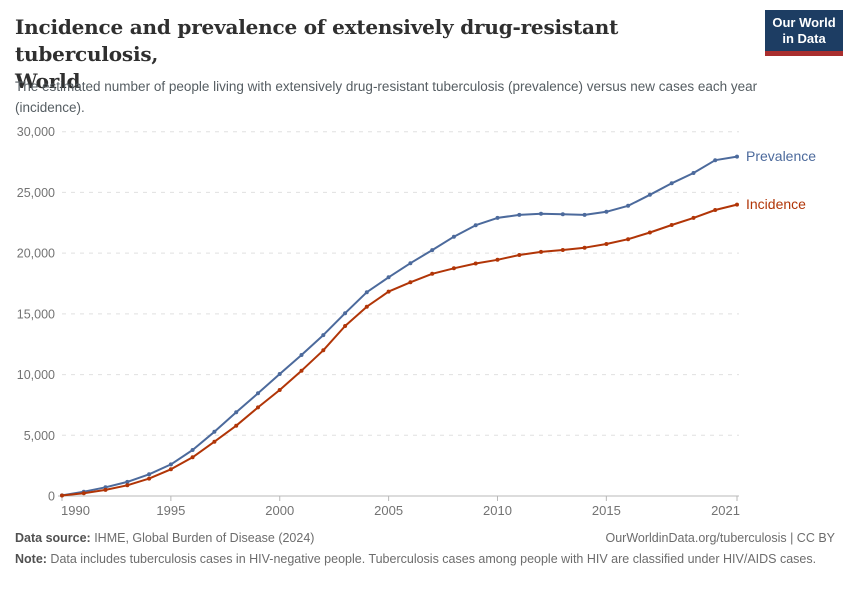  What do you see at coordinates (804, 22) in the screenshot?
I see `logo-text-line: Our World` at bounding box center [804, 22].